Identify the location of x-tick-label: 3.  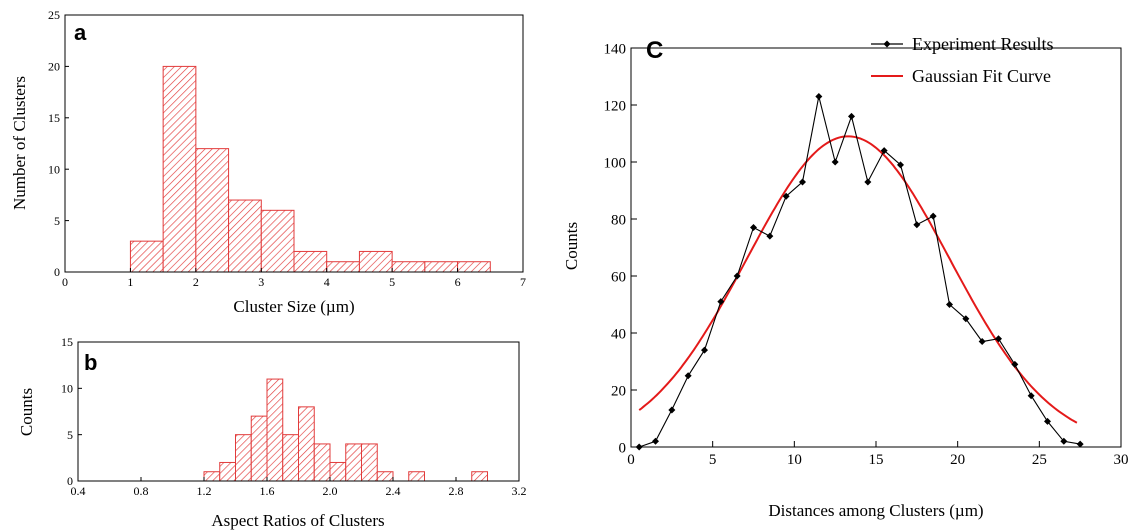
(261, 282).